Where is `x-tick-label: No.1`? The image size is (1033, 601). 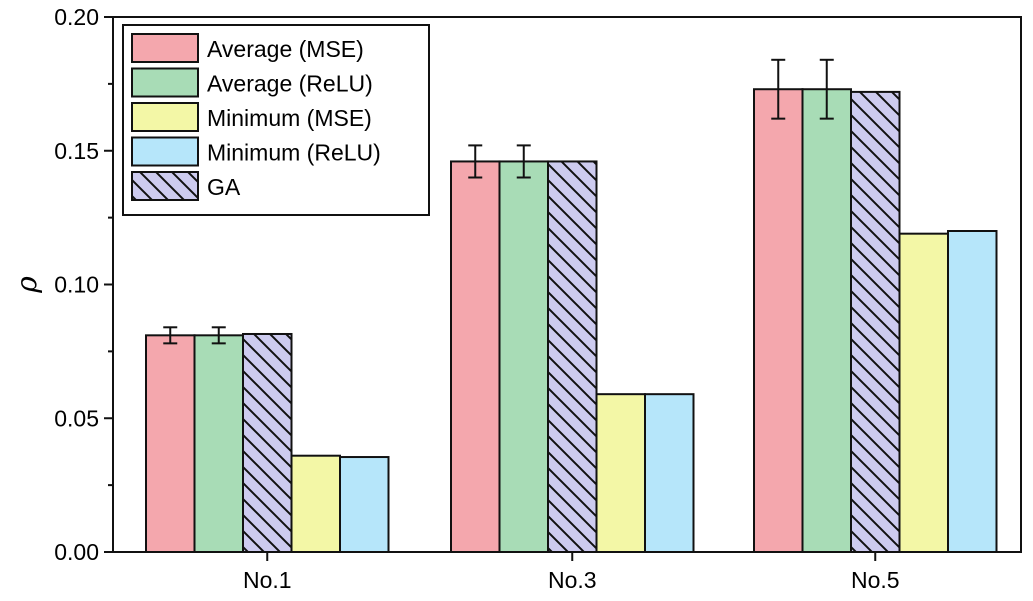 x-tick-label: No.1 is located at coordinates (267, 580).